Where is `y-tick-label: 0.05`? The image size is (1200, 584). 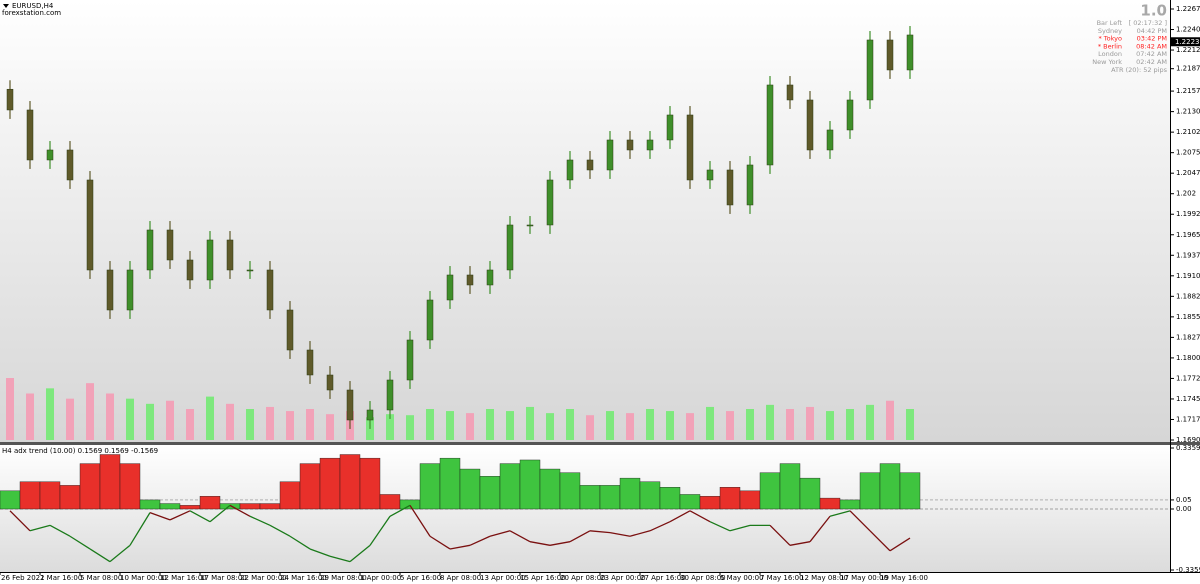 y-tick-label: 0.05 is located at coordinates (1184, 500).